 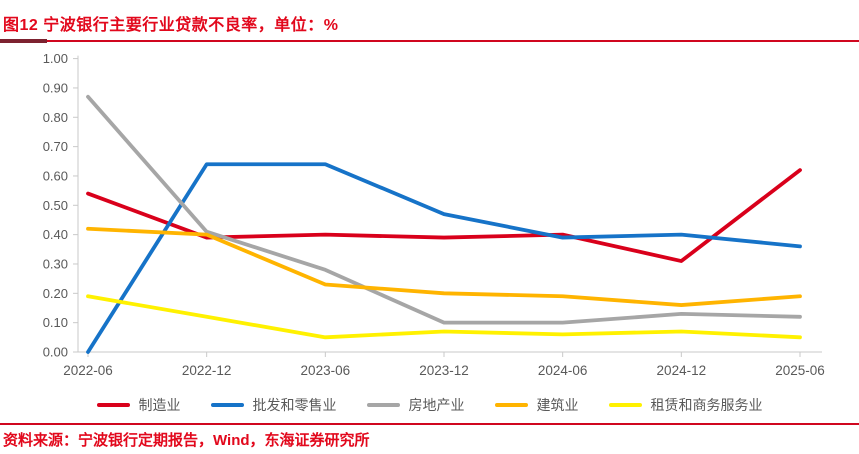 I want to click on x-tick-label: 2022-12, so click(x=207, y=370).